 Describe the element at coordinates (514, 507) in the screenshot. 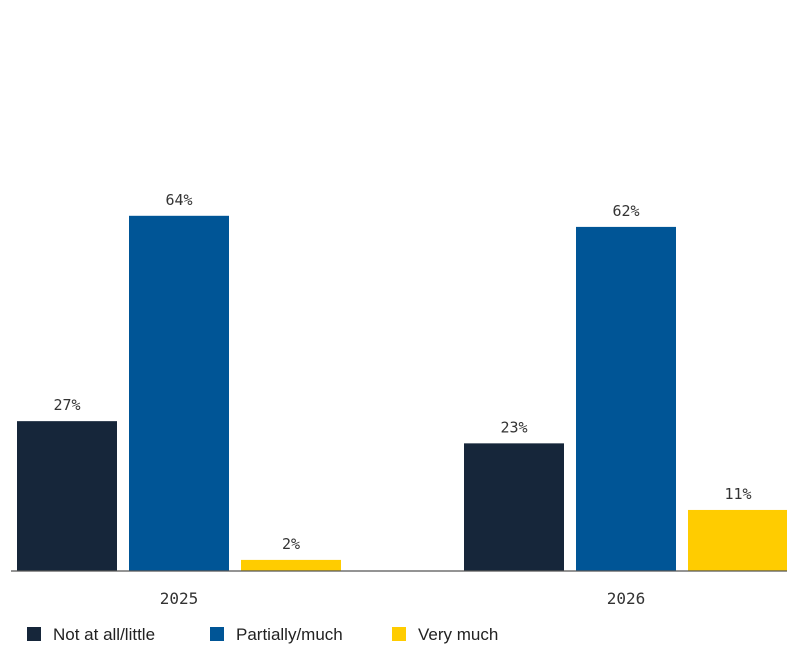

I see `bar-2026-not-at-all-little` at that location.